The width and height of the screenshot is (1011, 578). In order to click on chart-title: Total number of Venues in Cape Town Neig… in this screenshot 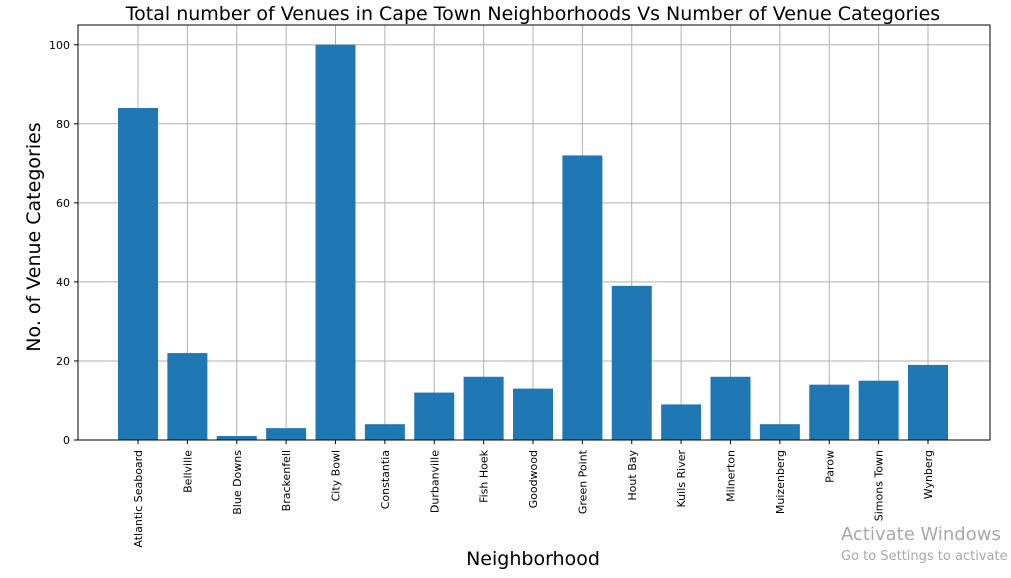, I will do `click(532, 14)`.